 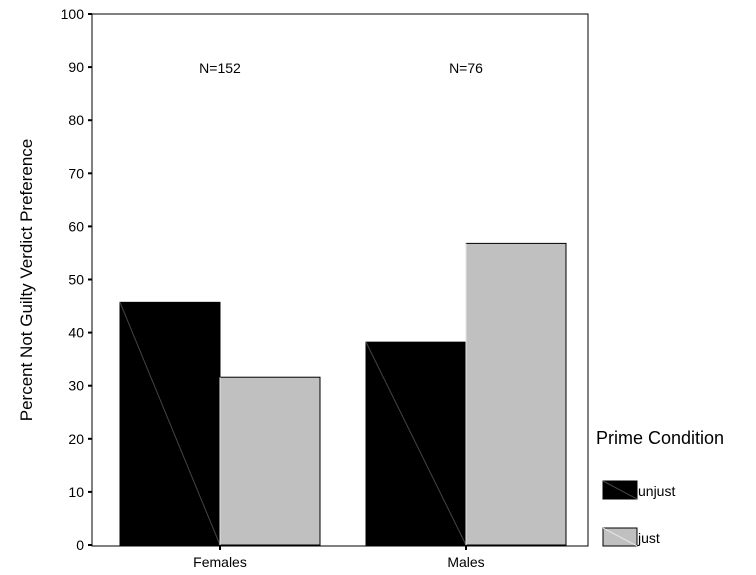 I want to click on n-annotation: N=76, so click(x=466, y=68).